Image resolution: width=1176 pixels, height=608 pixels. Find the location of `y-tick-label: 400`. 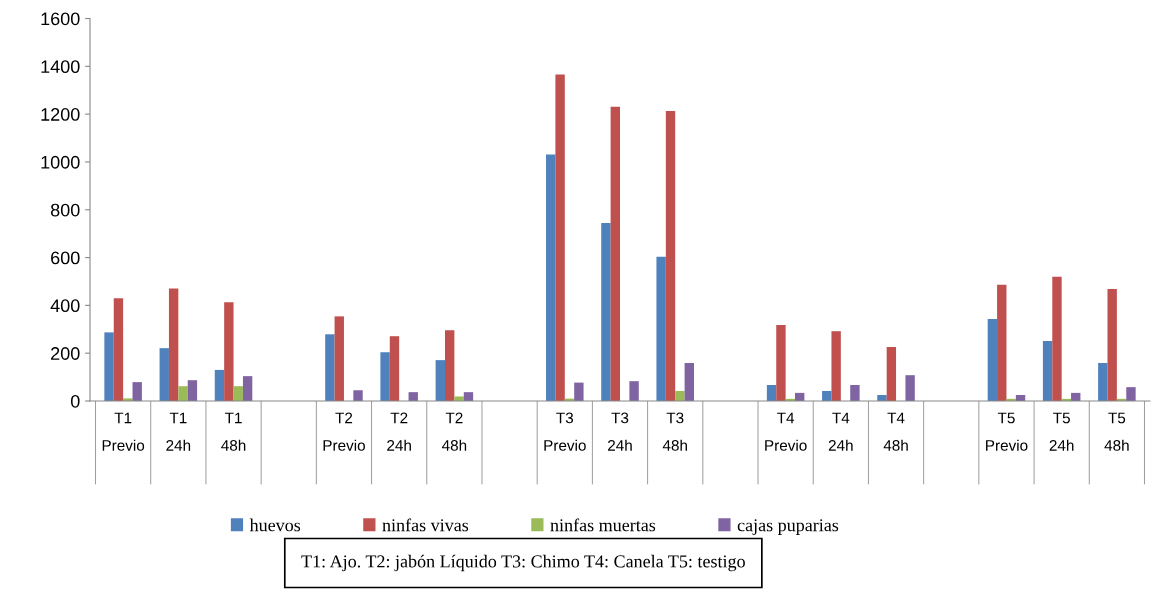

y-tick-label: 400 is located at coordinates (65, 306).